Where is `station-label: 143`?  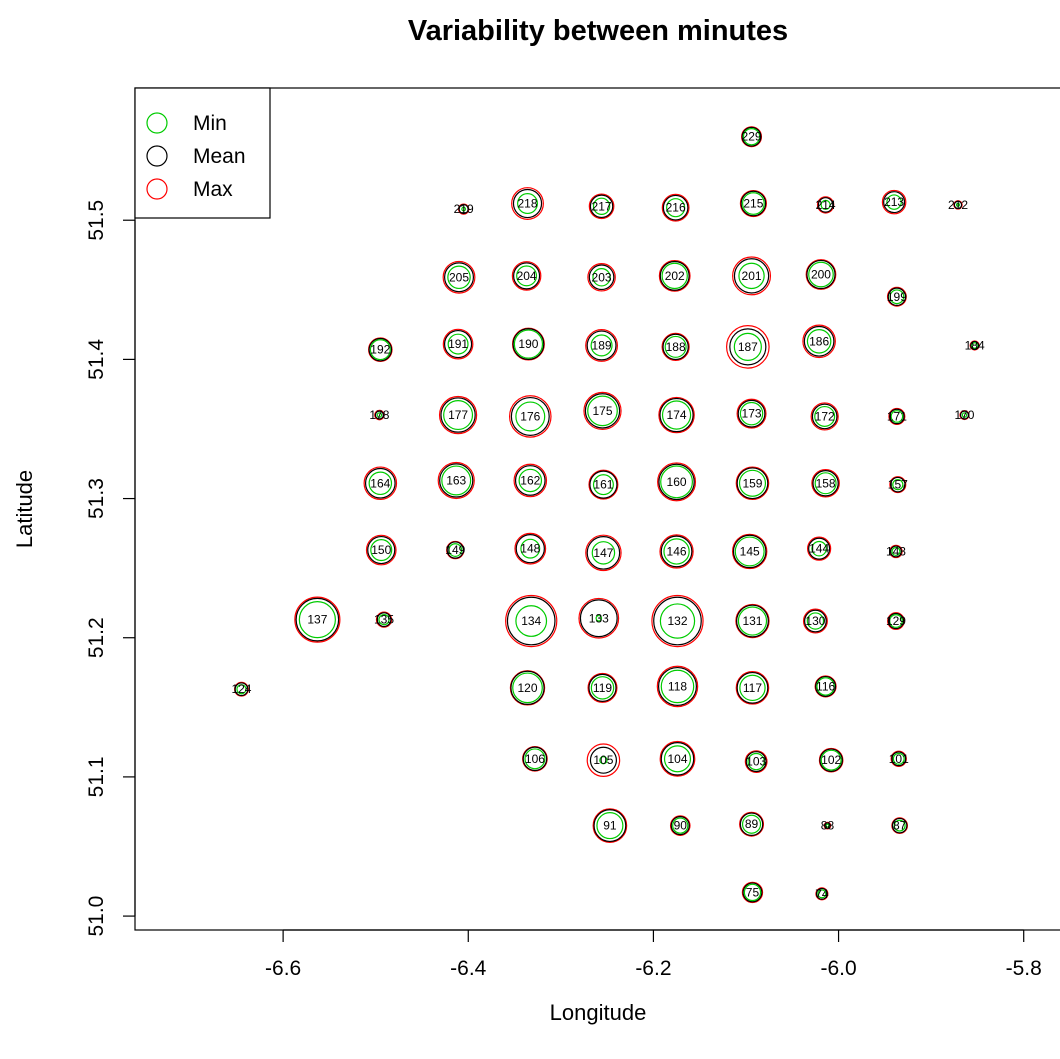
station-label: 143 is located at coordinates (896, 551).